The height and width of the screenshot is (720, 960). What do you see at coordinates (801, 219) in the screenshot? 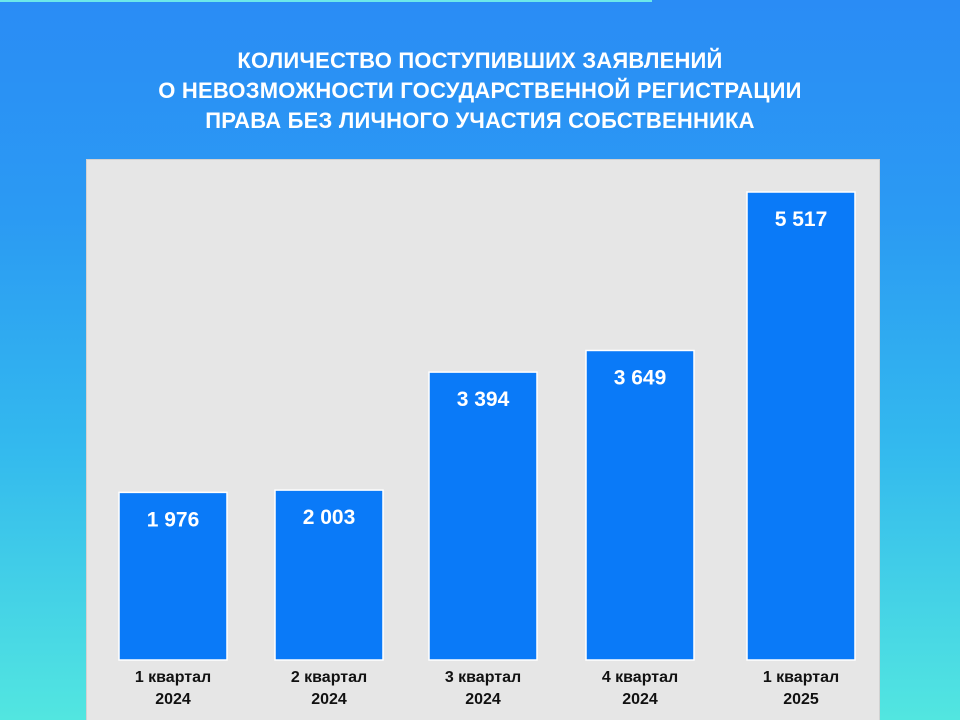
I see `value-label-5: 5 517` at bounding box center [801, 219].